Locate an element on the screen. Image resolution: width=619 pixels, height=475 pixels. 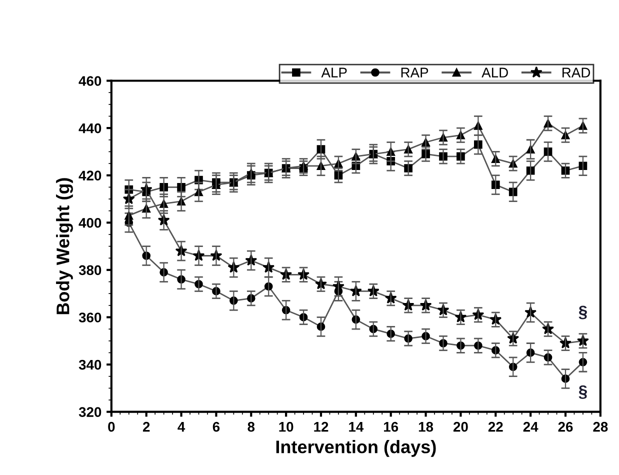
y-tick-label: 420 is located at coordinates (90, 175).